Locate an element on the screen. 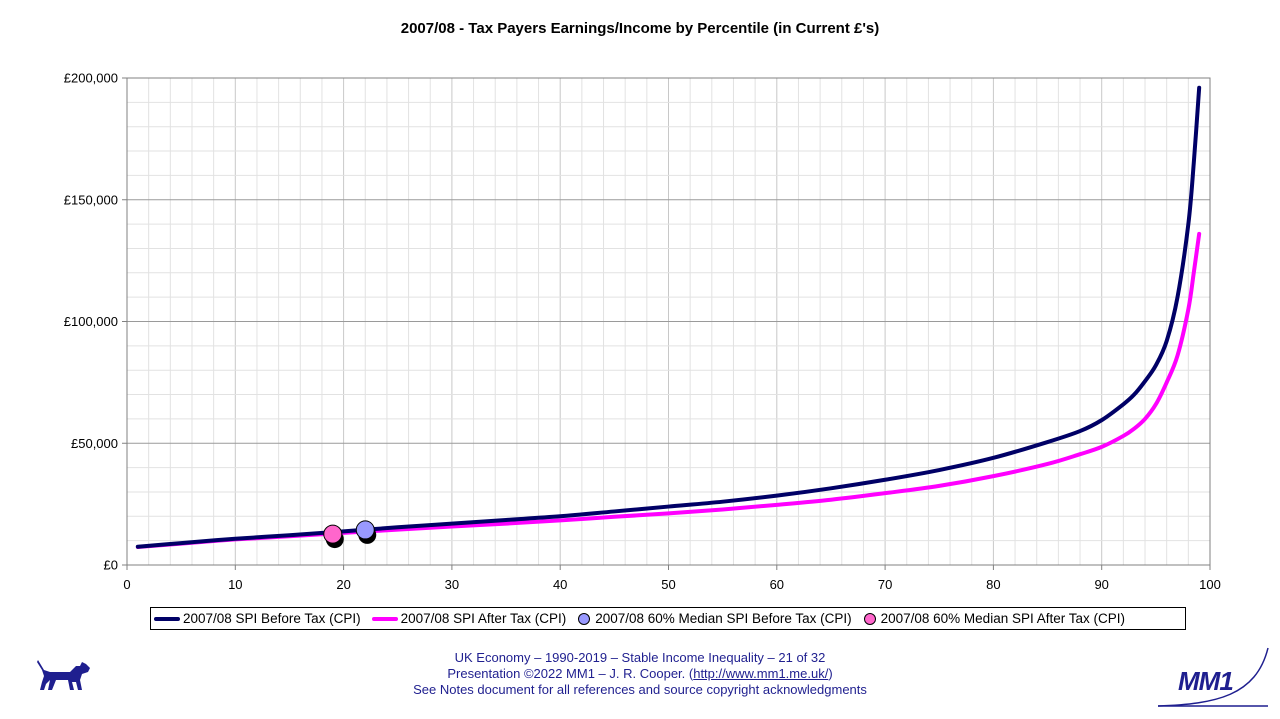 The image size is (1280, 719). legend-label-after-tax: 2007/08 SPI After Tax (CPI) is located at coordinates (483, 618).